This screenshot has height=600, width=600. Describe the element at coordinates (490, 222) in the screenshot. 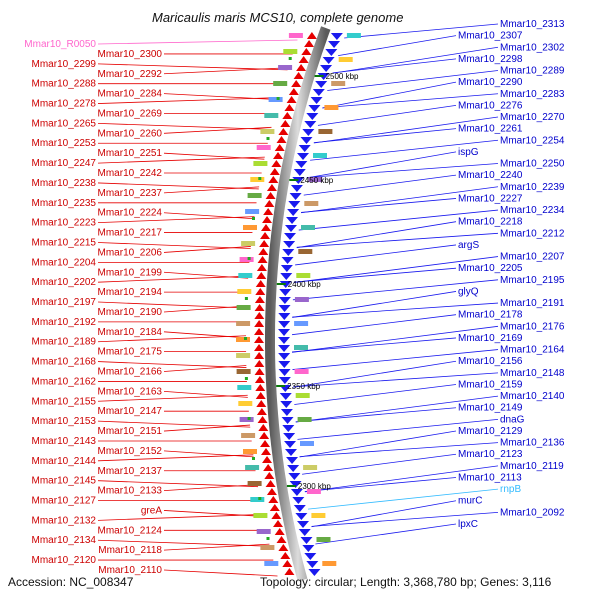

I see `right-gene-label: Mmar10_2218` at that location.